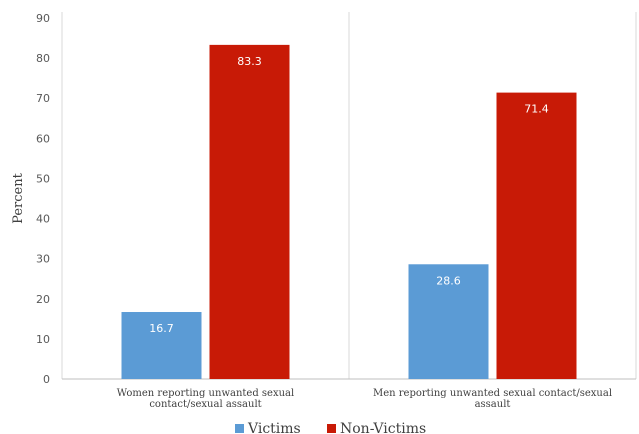 The width and height of the screenshot is (639, 434). Describe the element at coordinates (161, 328) in the screenshot. I see `data-label: 16.7` at that location.